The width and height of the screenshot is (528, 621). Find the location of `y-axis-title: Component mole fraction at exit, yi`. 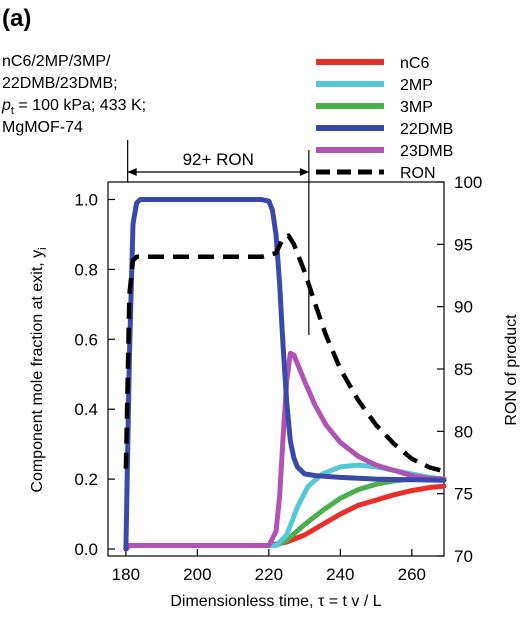

y-axis-title: Component mole fraction at exit, yi is located at coordinates (39, 369).